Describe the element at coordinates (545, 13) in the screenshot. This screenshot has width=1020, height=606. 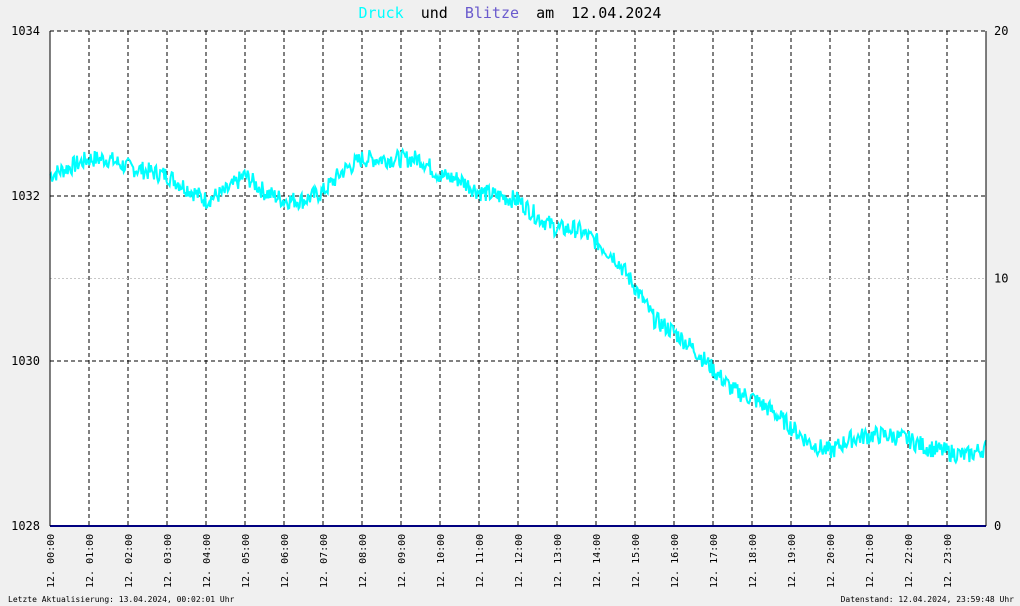
I see `title-date-prefix: am` at that location.